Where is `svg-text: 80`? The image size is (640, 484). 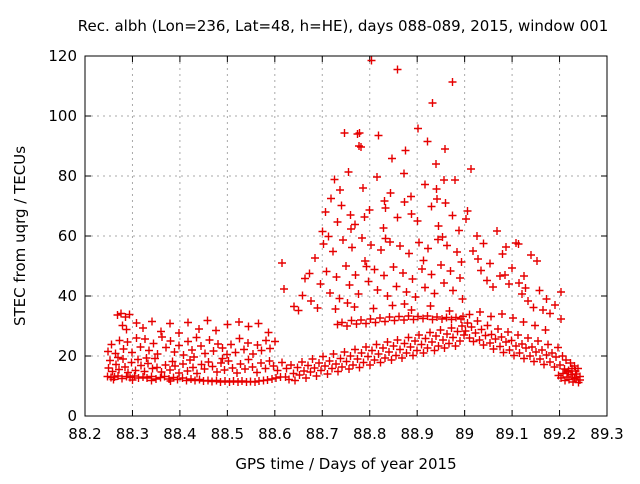
svg-text: 80 is located at coordinates (67, 176).